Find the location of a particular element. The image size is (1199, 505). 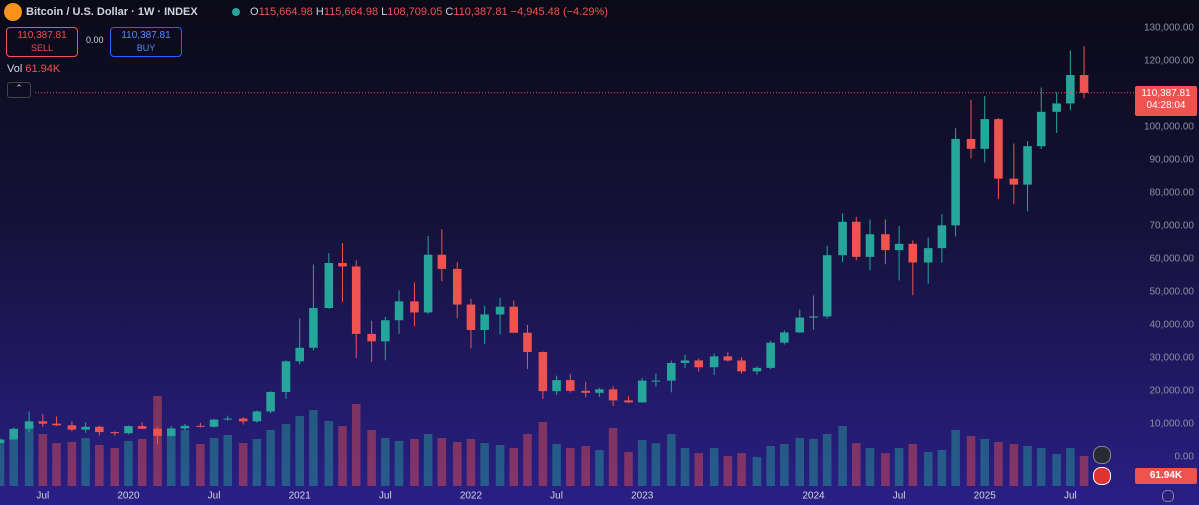

collapse-button: ⌃ is located at coordinates (19, 90).